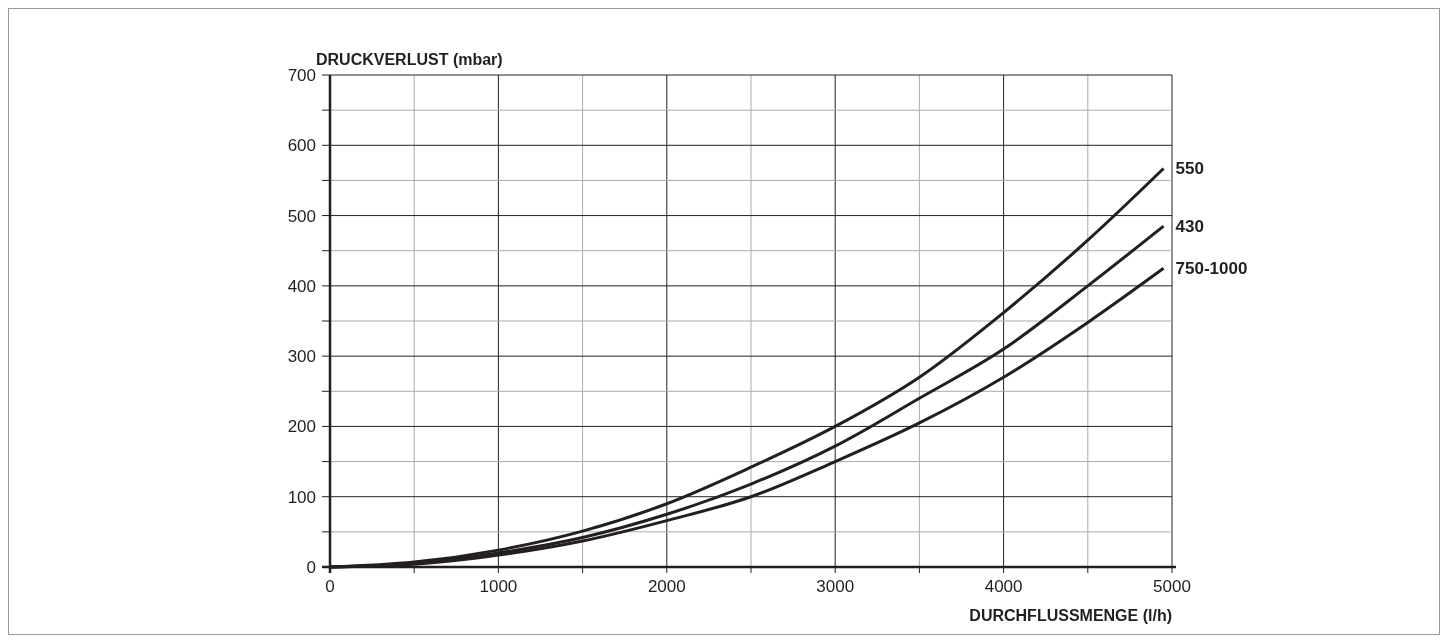 The width and height of the screenshot is (1448, 643). What do you see at coordinates (1189, 227) in the screenshot?
I see `series-label: 430` at bounding box center [1189, 227].